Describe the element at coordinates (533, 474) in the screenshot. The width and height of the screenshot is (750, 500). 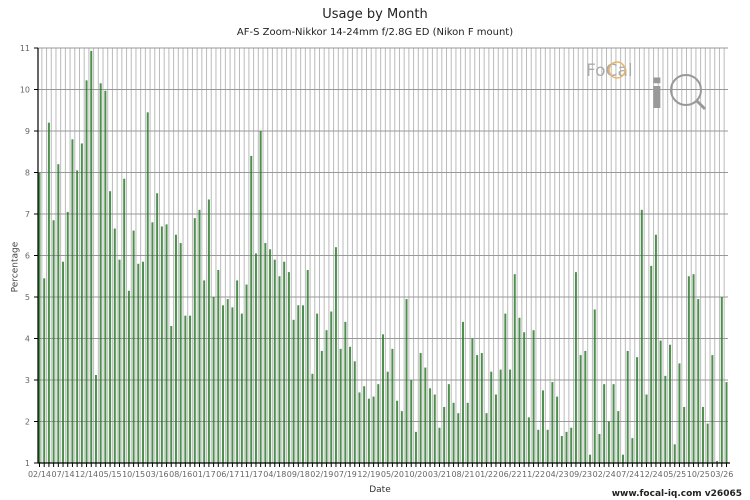
I see `svg-text: 11/22` at that location.